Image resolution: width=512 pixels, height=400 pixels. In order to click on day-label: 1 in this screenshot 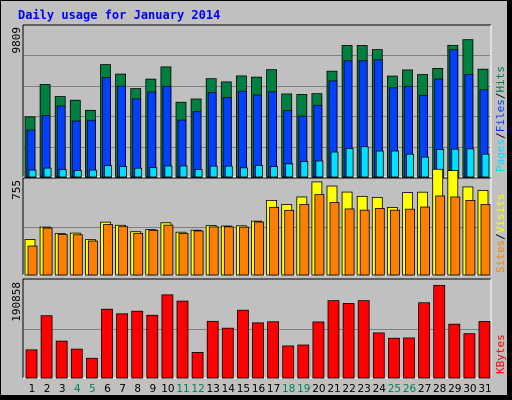, I will do `click(32, 389)`.